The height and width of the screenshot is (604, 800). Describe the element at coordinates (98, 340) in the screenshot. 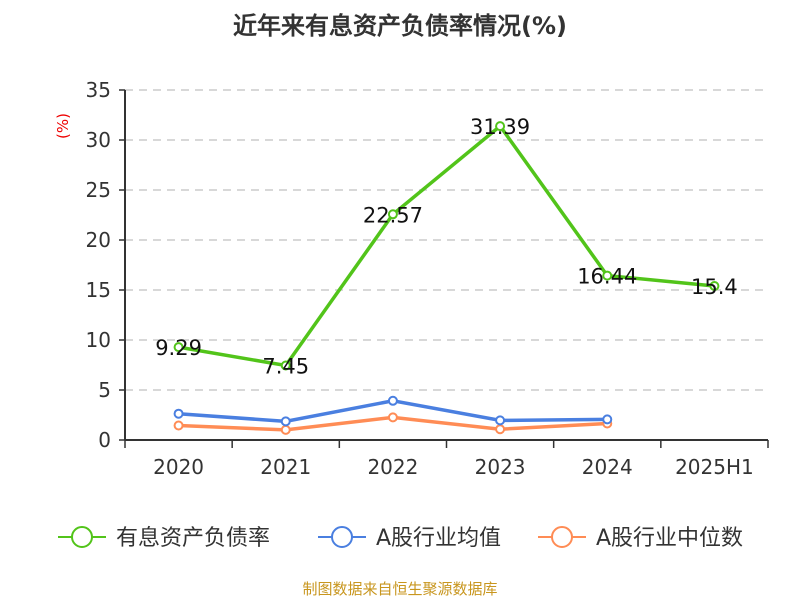

I see `y-tick-label: 10` at that location.